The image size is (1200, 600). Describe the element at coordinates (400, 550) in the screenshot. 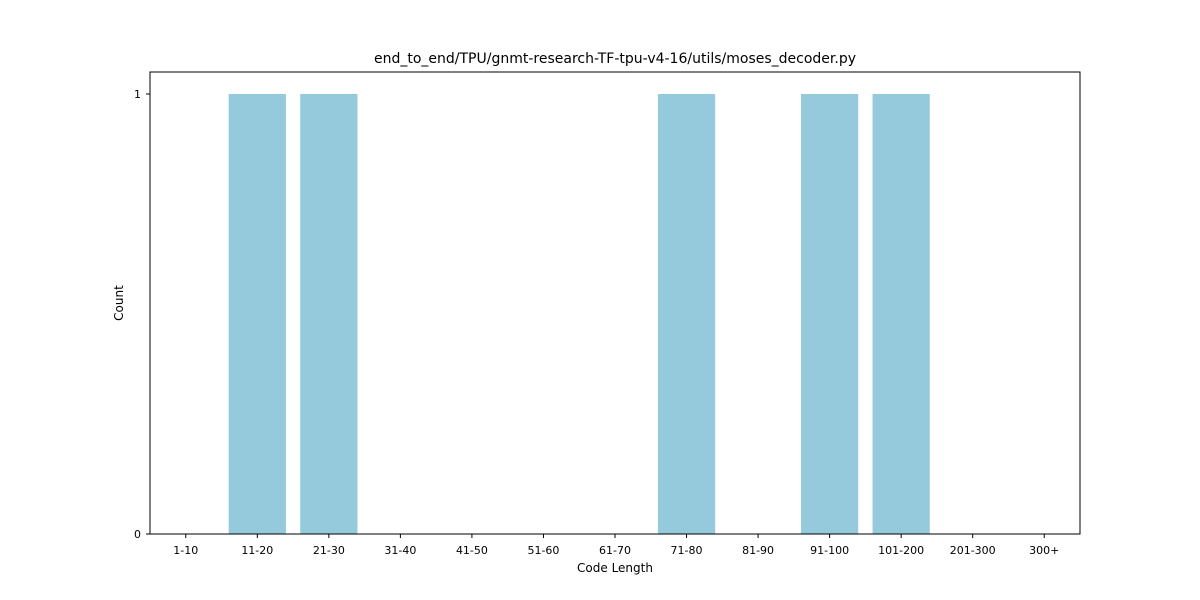

I see `x-tick-label: 31-40` at that location.